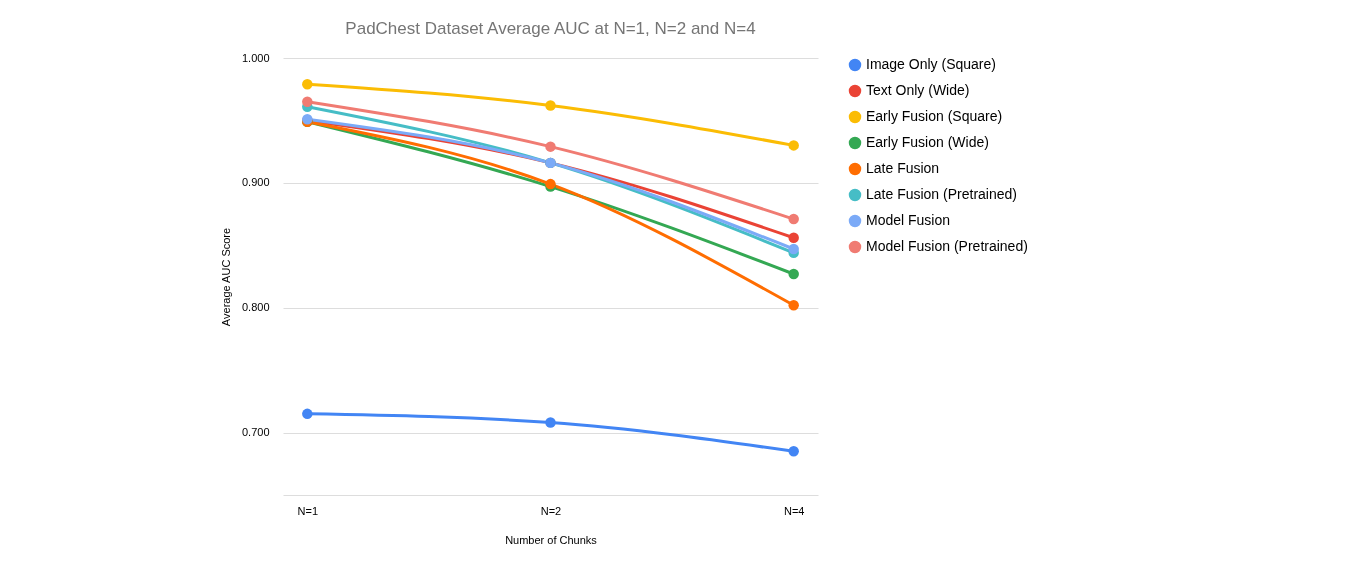  I want to click on legend-label: Late Fusion (Pretrained), so click(941, 194).